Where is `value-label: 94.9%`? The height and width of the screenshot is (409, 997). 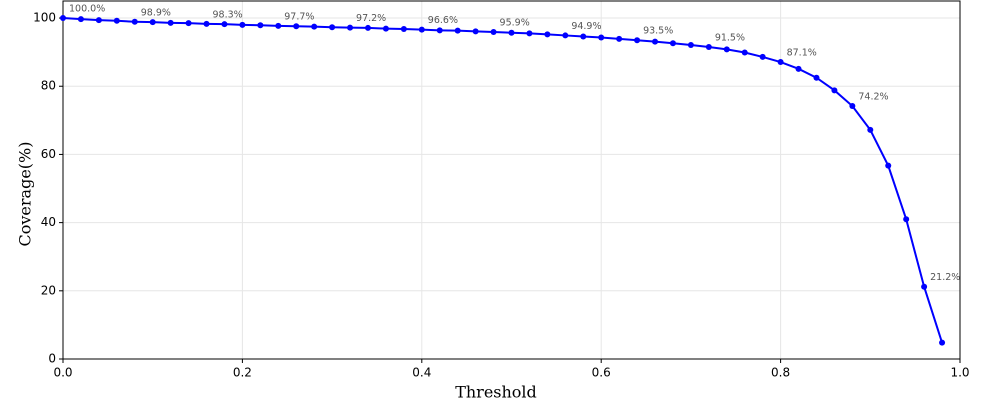
value-label: 94.9% is located at coordinates (586, 26).